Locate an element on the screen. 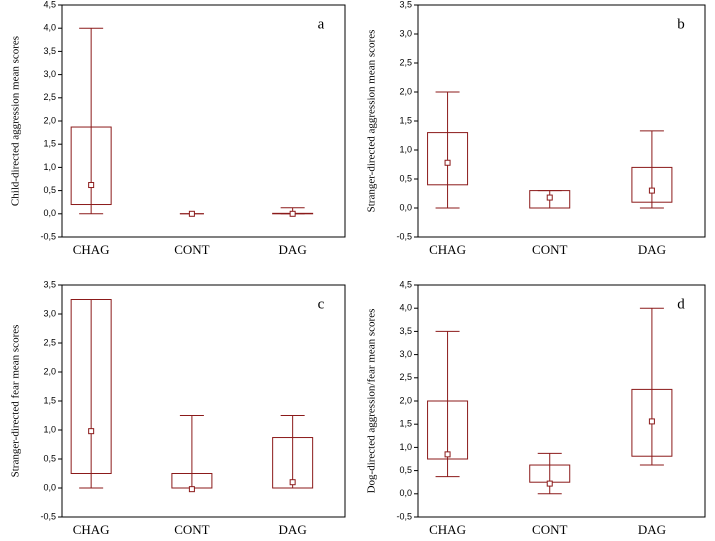 The width and height of the screenshot is (715, 541). panel-letter: c is located at coordinates (321, 304).